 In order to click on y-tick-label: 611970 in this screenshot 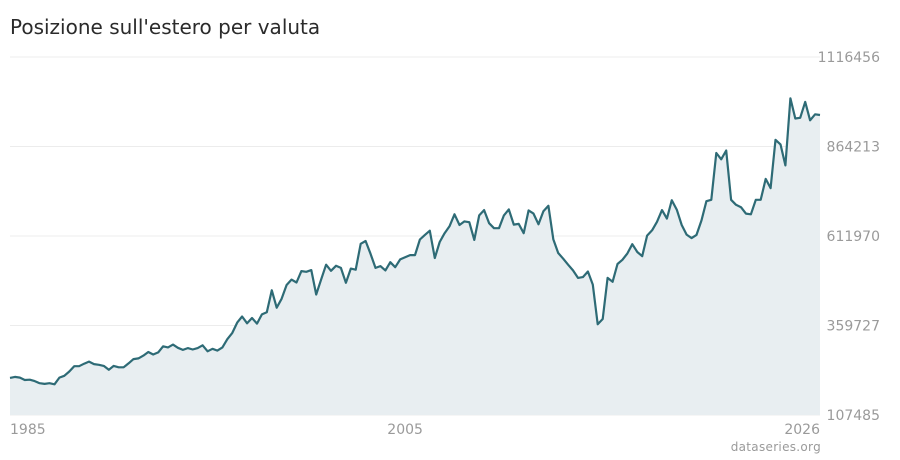, I will do `click(853, 237)`.